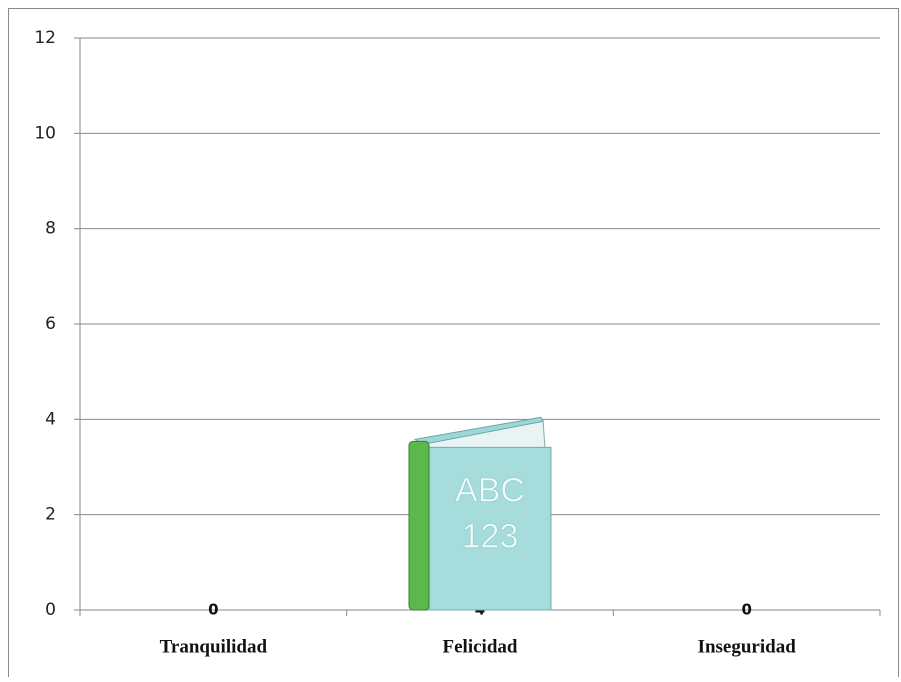 This screenshot has height=682, width=901. Describe the element at coordinates (480, 646) in the screenshot. I see `x-tick-label: Felicidad` at that location.